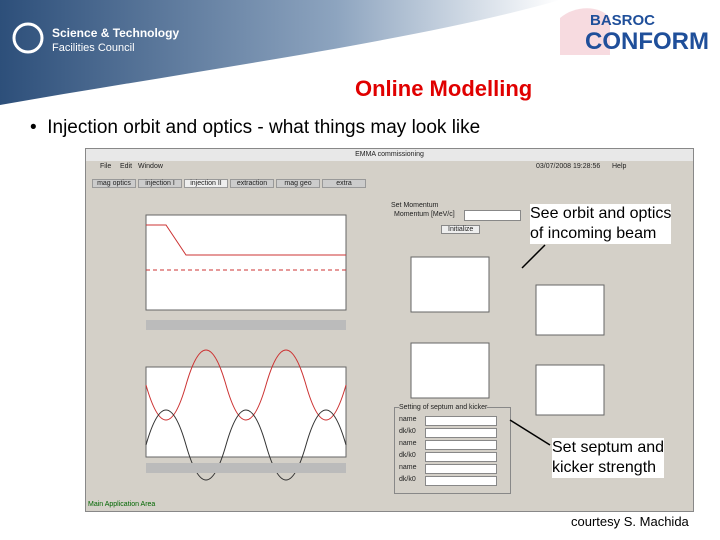 This screenshot has height=540, width=720. I want to click on annotation-line: of incoming beam, so click(593, 233).